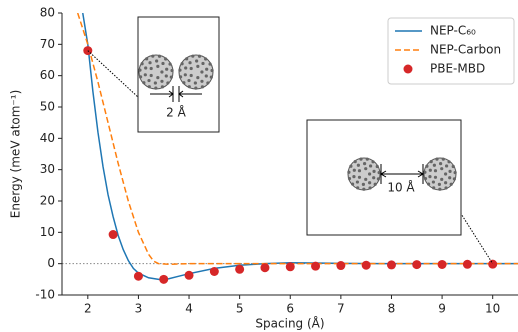  Describe the element at coordinates (408, 69) in the screenshot. I see `legend-marker` at that location.